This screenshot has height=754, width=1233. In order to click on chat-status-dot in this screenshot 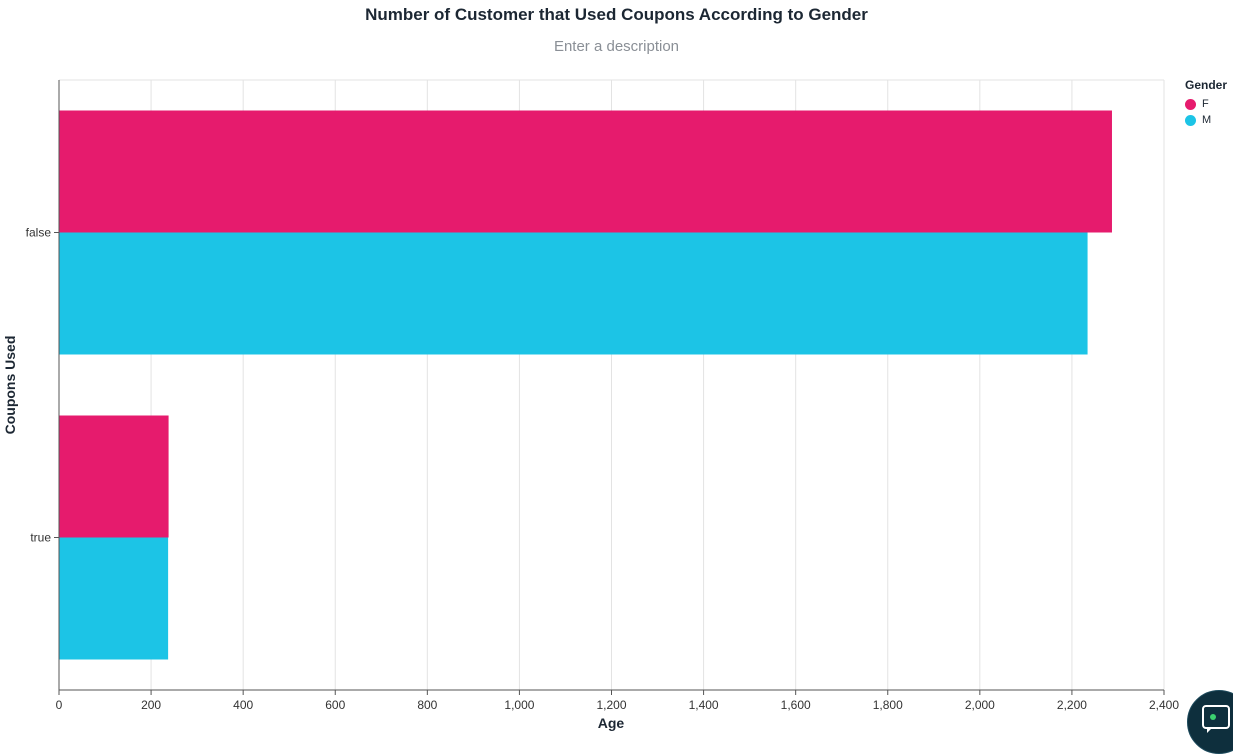, I will do `click(1213, 717)`.